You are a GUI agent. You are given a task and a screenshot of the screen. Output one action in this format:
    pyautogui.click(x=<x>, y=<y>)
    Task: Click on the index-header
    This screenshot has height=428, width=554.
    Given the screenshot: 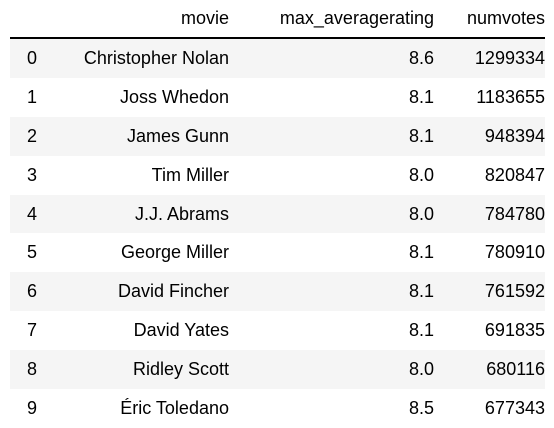 What is the action you would take?
    pyautogui.click(x=32, y=19)
    